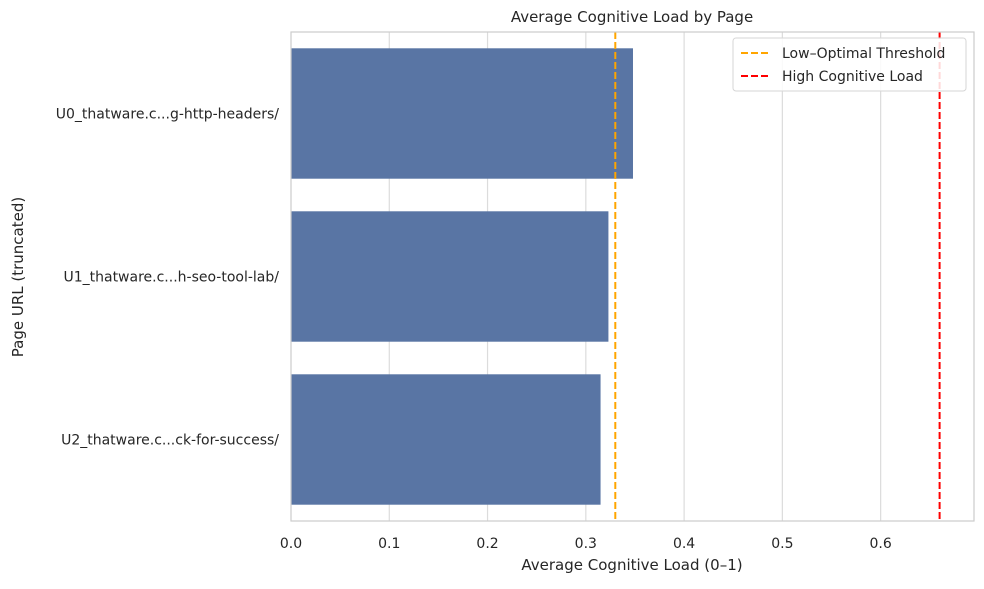  Describe the element at coordinates (389, 544) in the screenshot. I see `x-tick-label: 0.1` at that location.